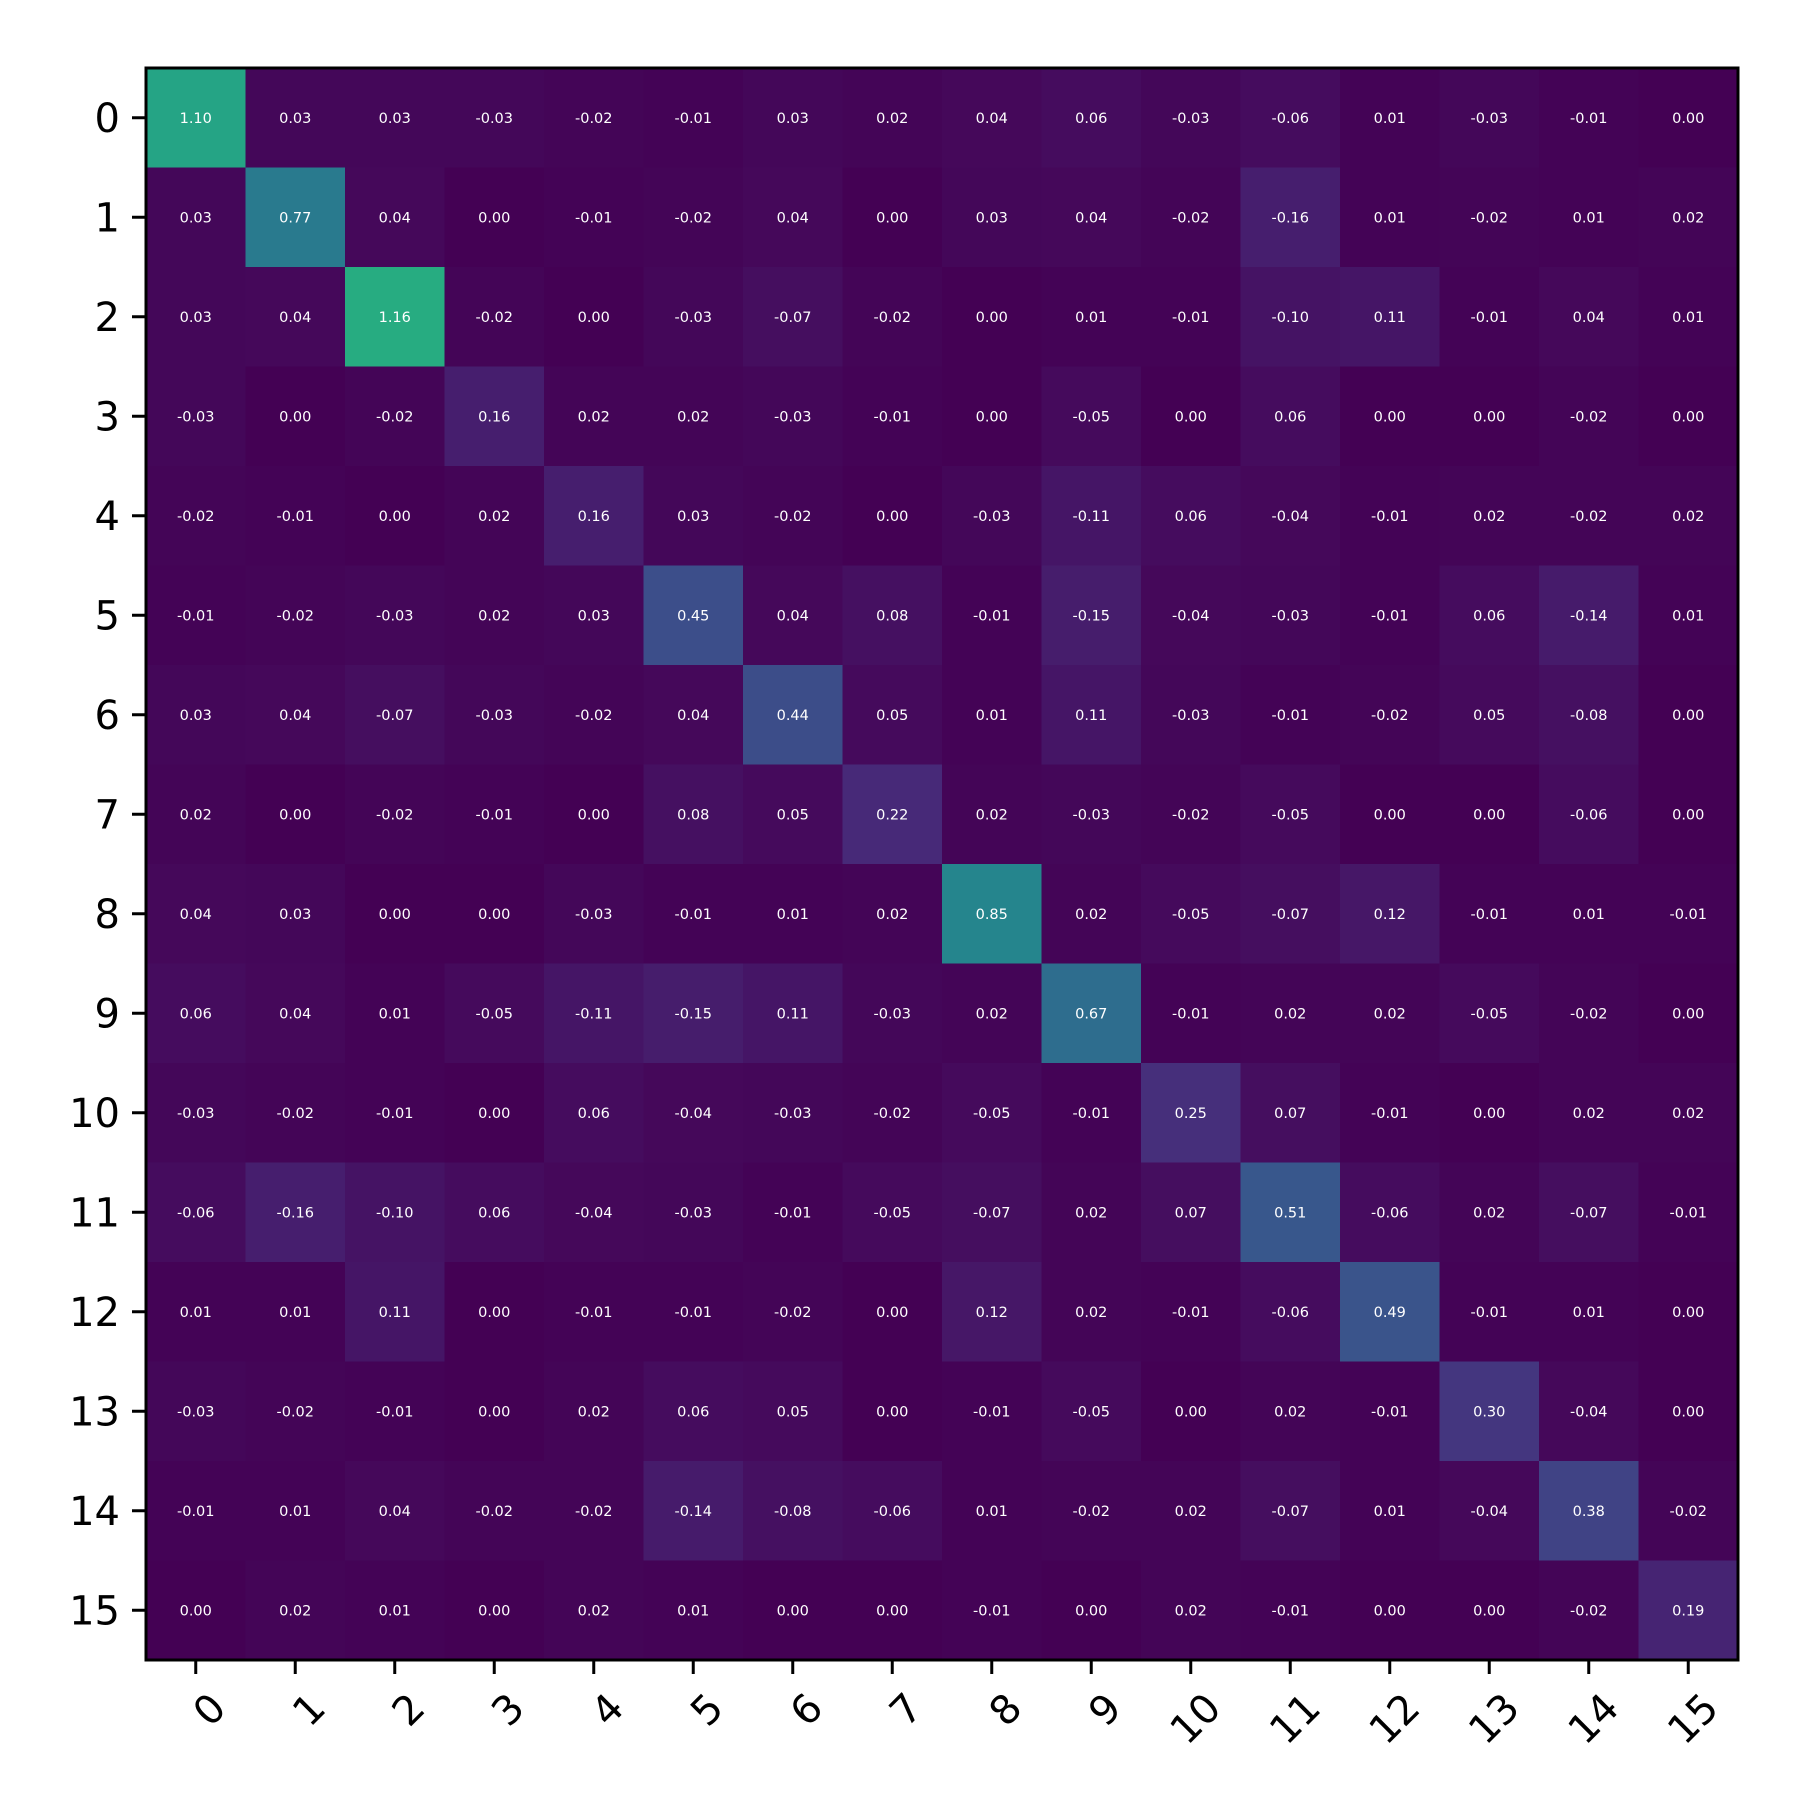 The width and height of the screenshot is (1800, 1805). Describe the element at coordinates (1589, 218) in the screenshot. I see `cell-value-label-1-14: 0.01` at that location.